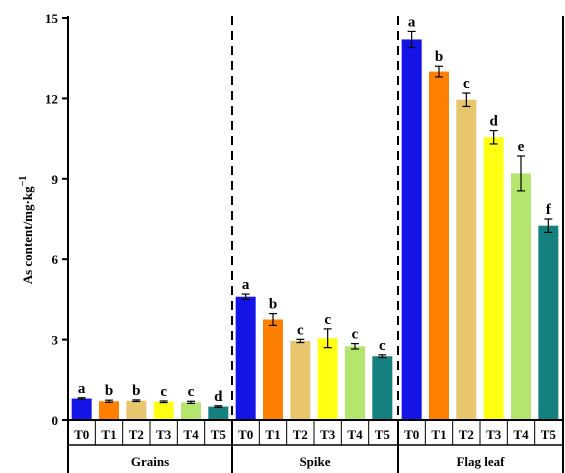 This screenshot has height=473, width=565. Describe the element at coordinates (27, 235) in the screenshot. I see `y-axis-label-main: As content/mg·kg` at that location.